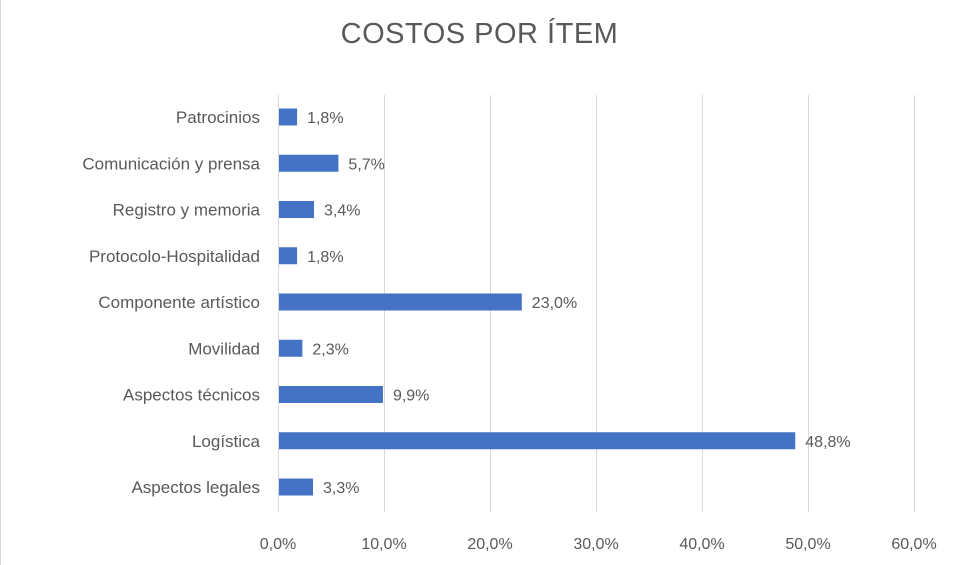  Describe the element at coordinates (595, 544) in the screenshot. I see `x-tick-label: 30,0%` at that location.